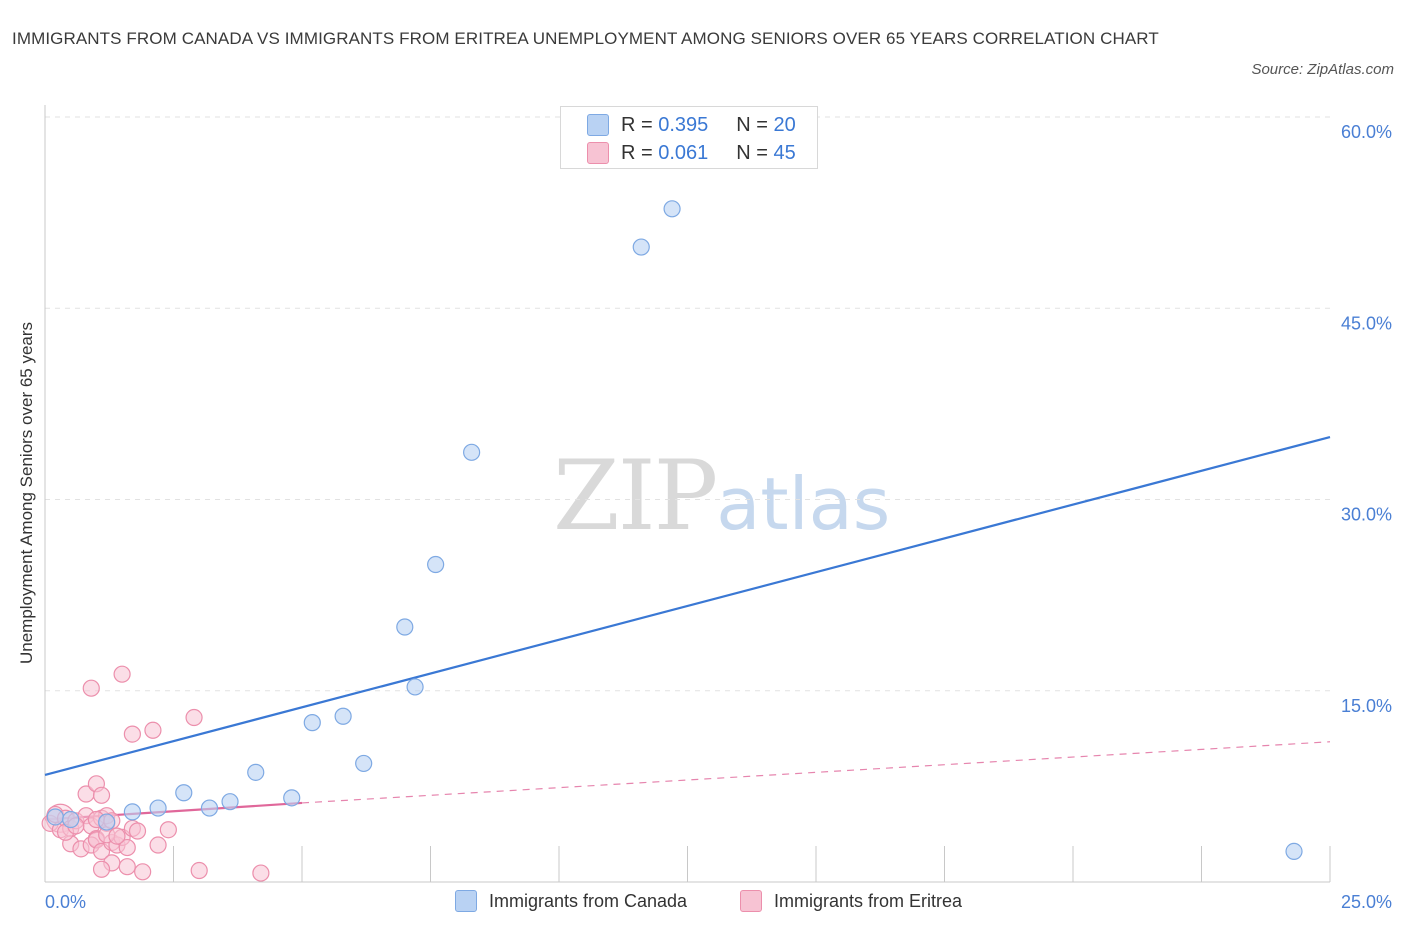 This screenshot has height=930, width=1406. What do you see at coordinates (868, 900) in the screenshot?
I see `bottom-eritrea-label: Immigrants from Eritrea` at bounding box center [868, 900].